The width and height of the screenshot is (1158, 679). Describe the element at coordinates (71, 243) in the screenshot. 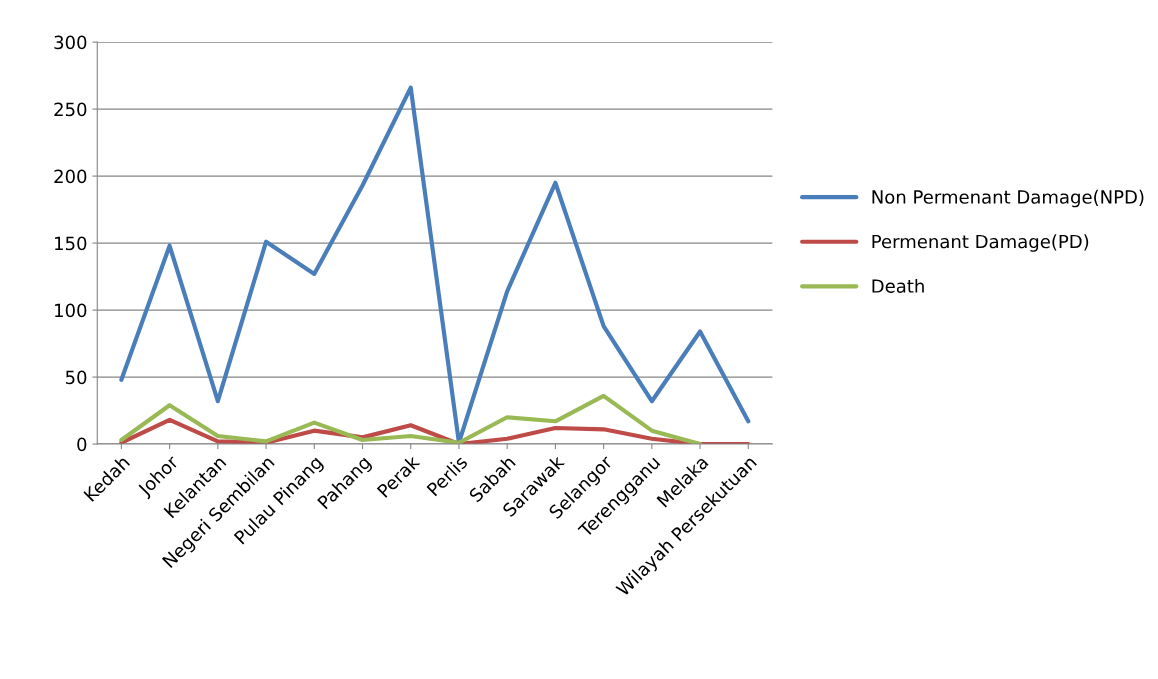

I see `y-tick-label: 150` at that location.